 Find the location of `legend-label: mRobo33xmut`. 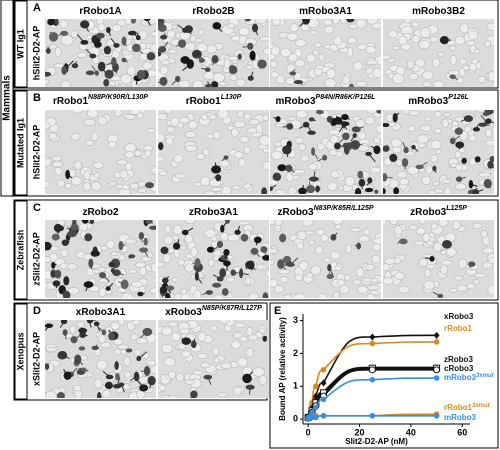

legend-label: mRobo33xmut is located at coordinates (469, 378).